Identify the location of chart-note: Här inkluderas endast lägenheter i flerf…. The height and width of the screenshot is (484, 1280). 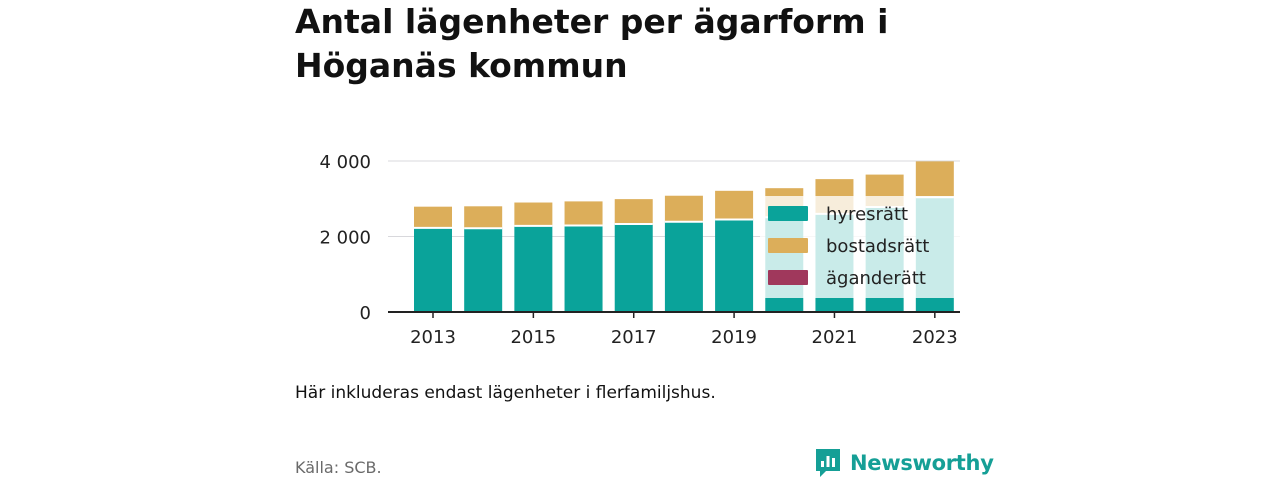
(505, 393).